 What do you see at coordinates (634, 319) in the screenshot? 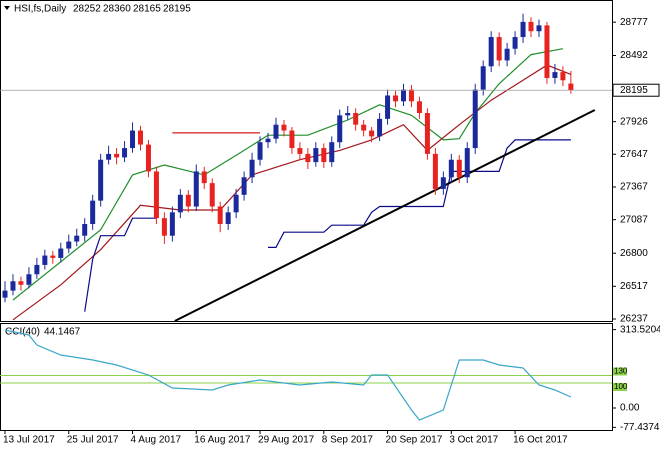
I see `y-tick-label: 26237` at bounding box center [634, 319].